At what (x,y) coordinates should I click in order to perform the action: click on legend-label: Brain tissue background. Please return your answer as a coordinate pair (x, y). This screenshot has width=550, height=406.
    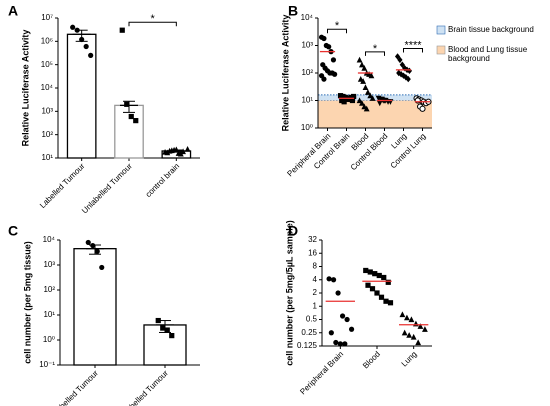
    Looking at the image, I should click on (491, 29).